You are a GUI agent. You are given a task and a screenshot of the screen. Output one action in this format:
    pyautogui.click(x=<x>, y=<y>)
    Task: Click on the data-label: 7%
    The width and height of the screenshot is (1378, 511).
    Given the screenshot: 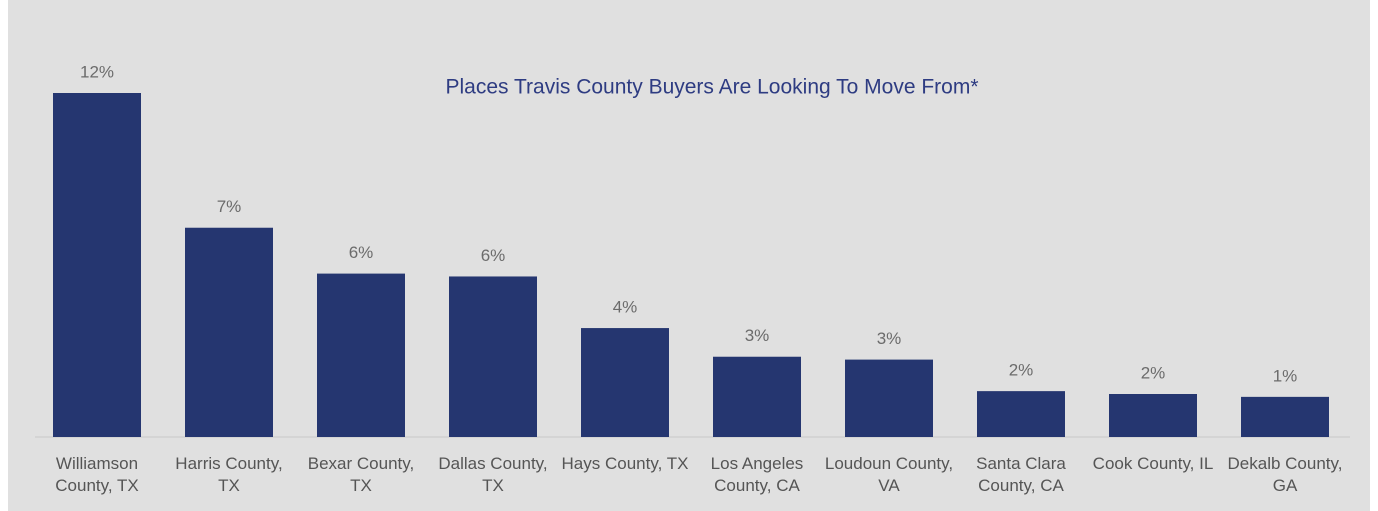 What is the action you would take?
    pyautogui.click(x=229, y=206)
    